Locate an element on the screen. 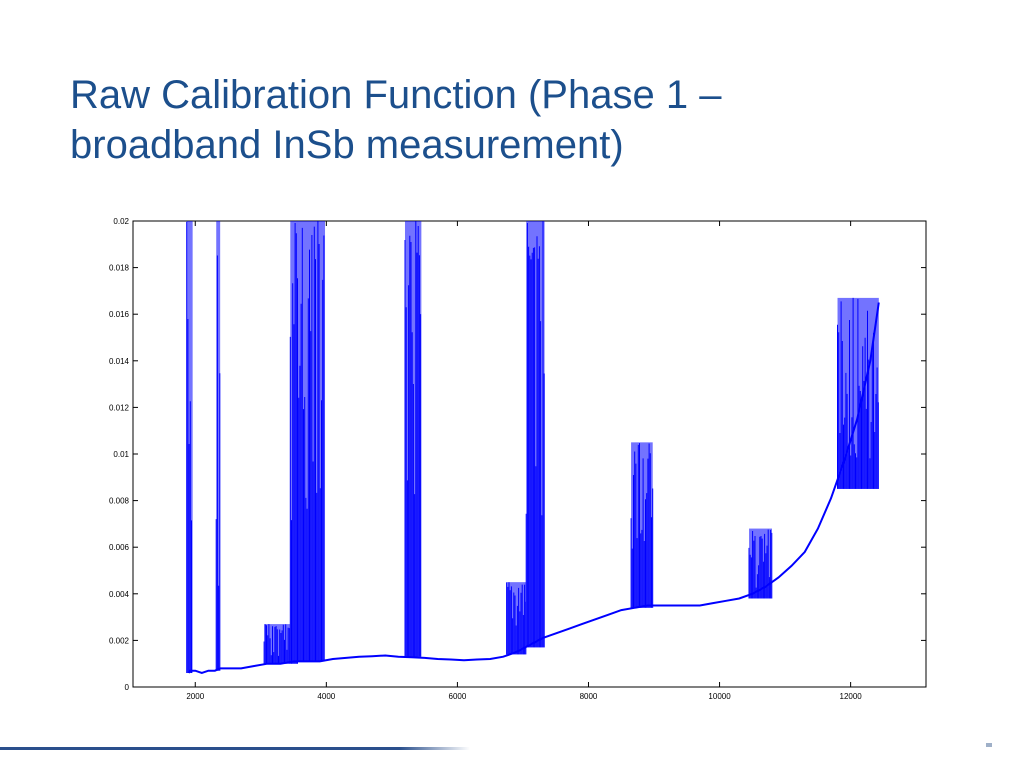 This screenshot has height=768, width=1024. x-tick-label: 12000 is located at coordinates (851, 696).